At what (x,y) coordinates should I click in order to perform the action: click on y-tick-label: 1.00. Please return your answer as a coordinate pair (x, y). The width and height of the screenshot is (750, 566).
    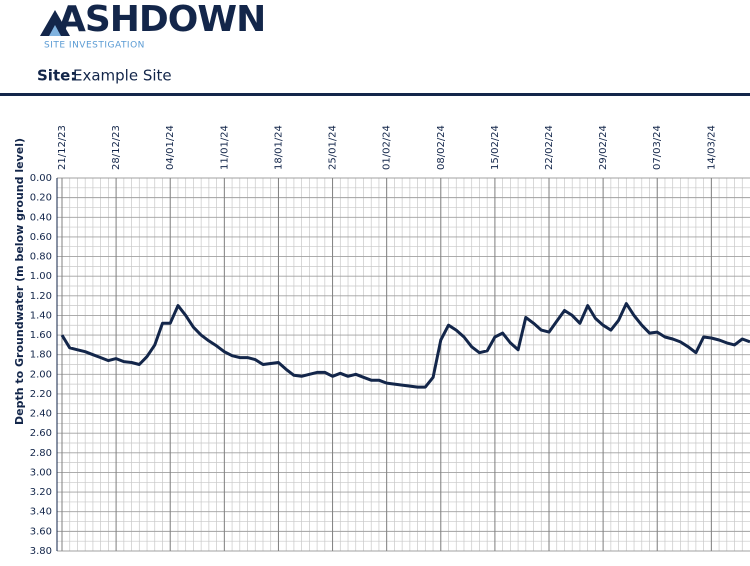
    Looking at the image, I should click on (41, 276).